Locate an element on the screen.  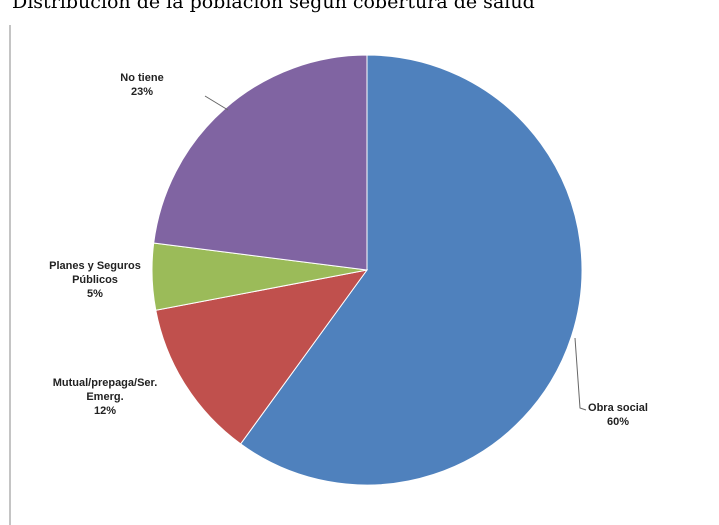
slice-value: 12% is located at coordinates (105, 411).